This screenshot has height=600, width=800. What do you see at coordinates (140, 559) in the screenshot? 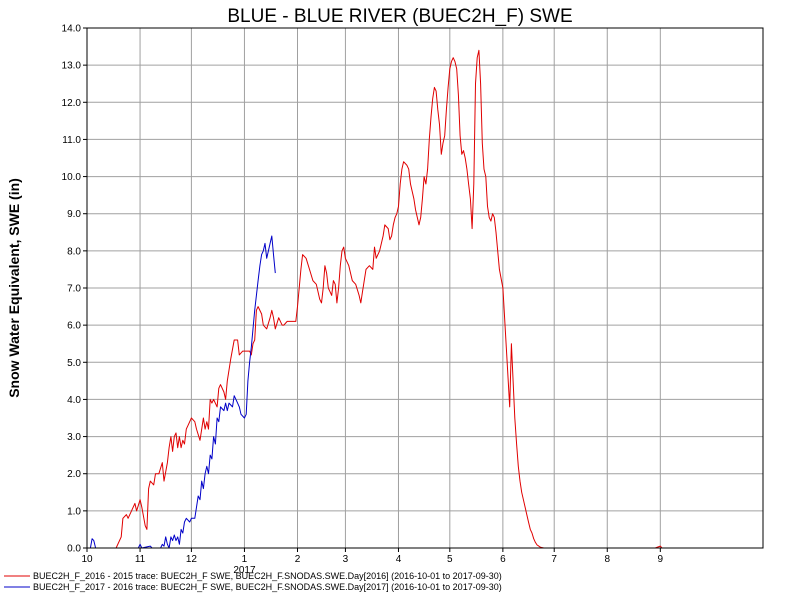
I see `x-tick-label: 11` at bounding box center [140, 559].